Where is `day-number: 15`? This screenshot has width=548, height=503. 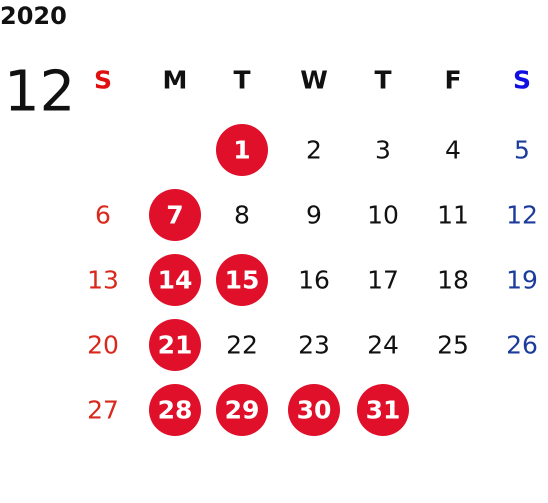 day-number: 15 is located at coordinates (242, 280).